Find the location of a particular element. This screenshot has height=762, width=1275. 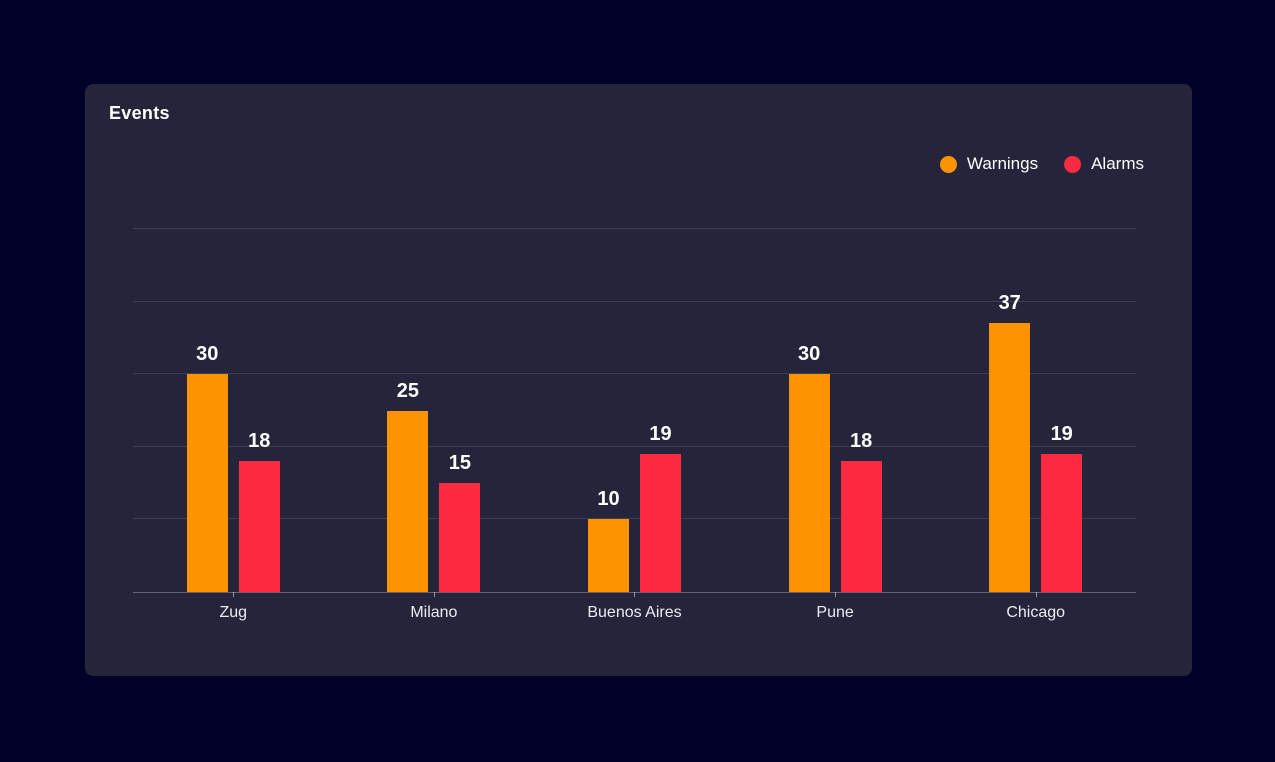

legend-item-warnings: Warnings is located at coordinates (989, 164).